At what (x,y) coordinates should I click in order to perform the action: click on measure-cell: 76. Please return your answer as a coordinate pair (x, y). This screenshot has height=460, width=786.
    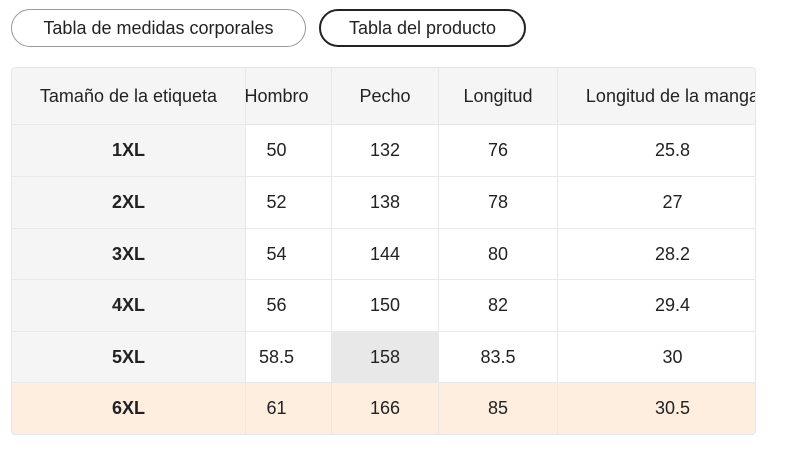
    Looking at the image, I should click on (498, 151).